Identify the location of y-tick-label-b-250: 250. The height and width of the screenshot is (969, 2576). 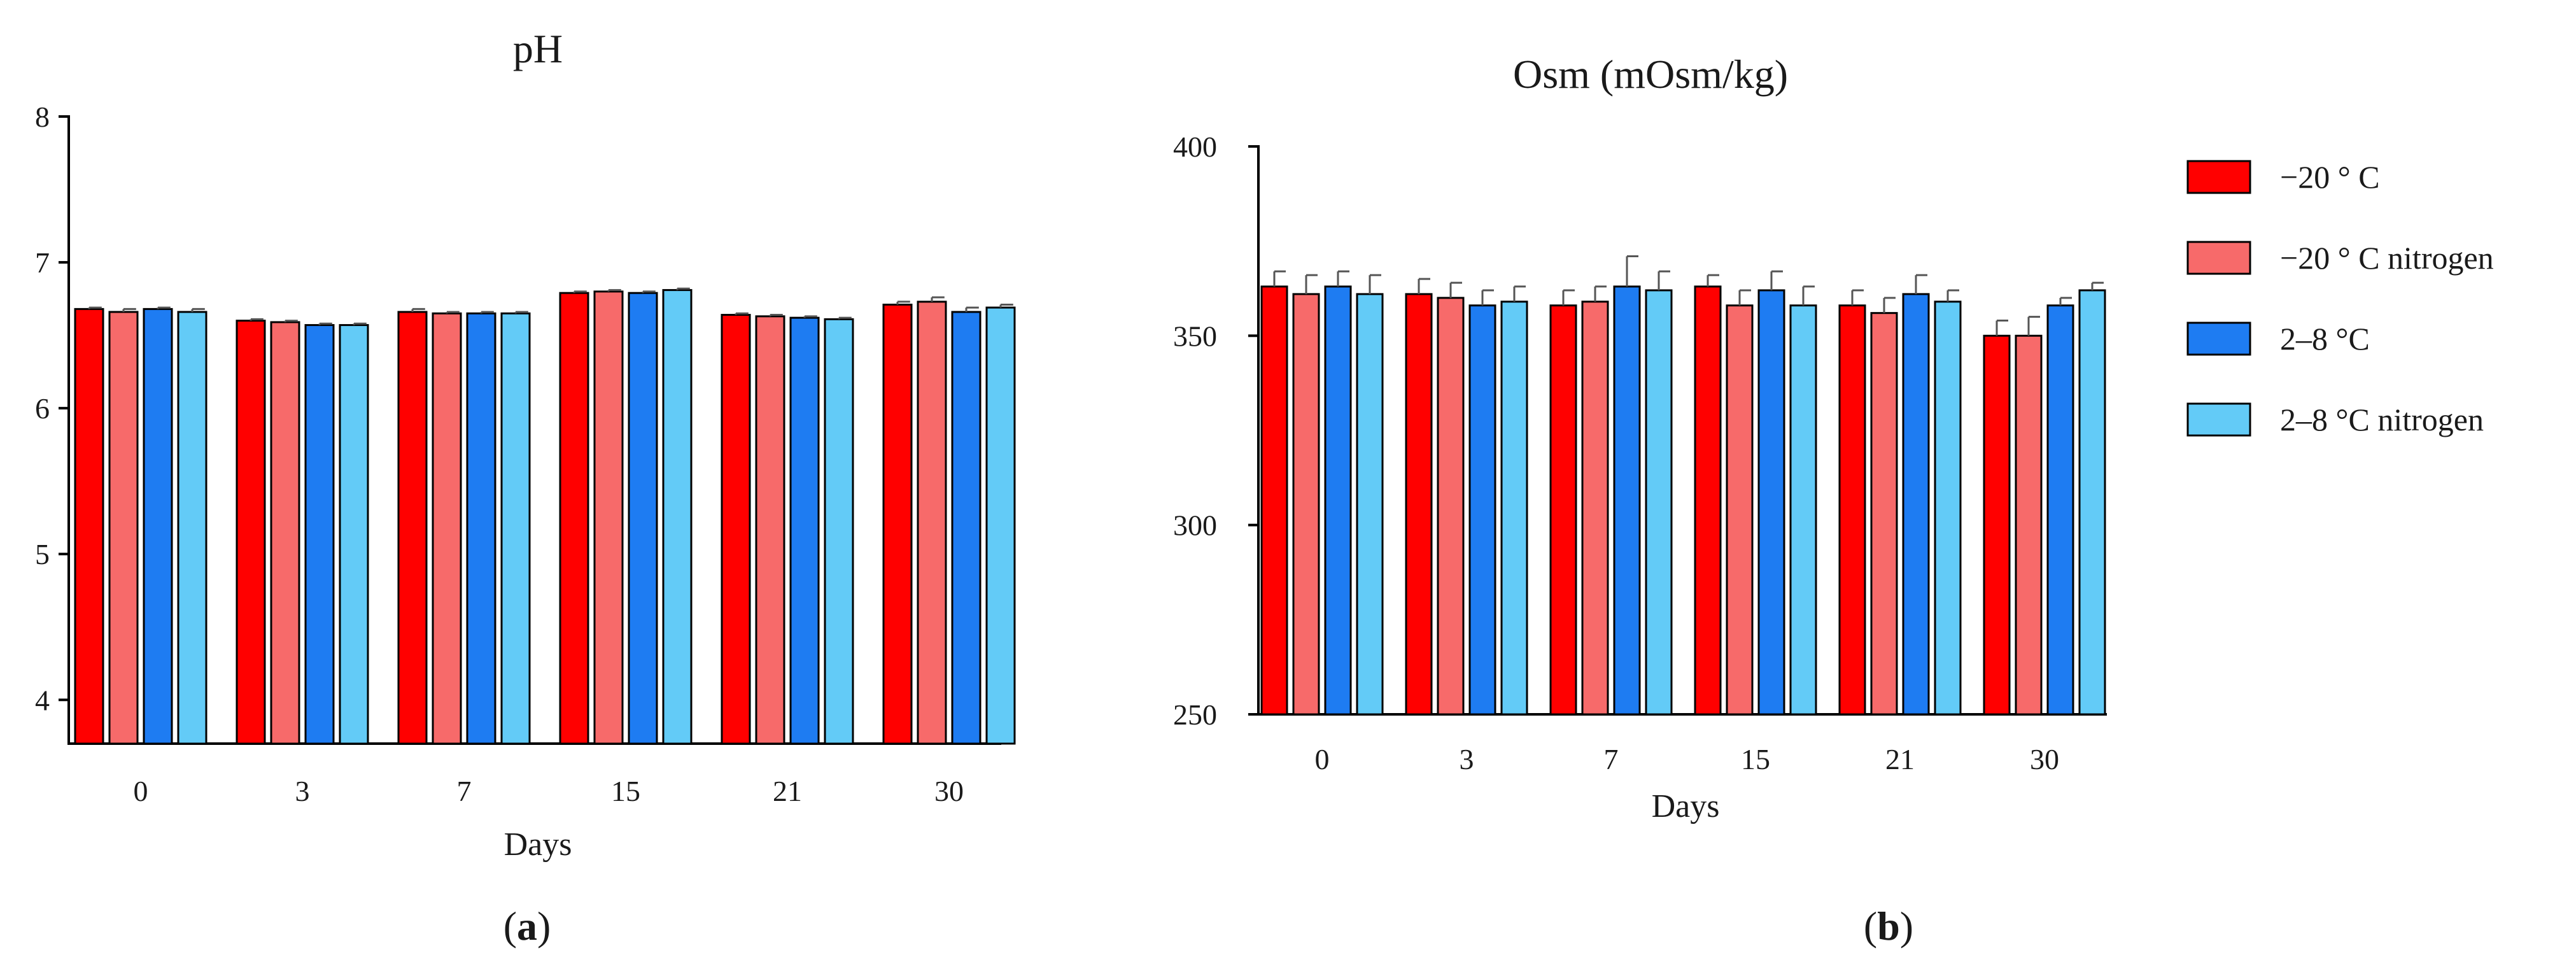
(1195, 714).